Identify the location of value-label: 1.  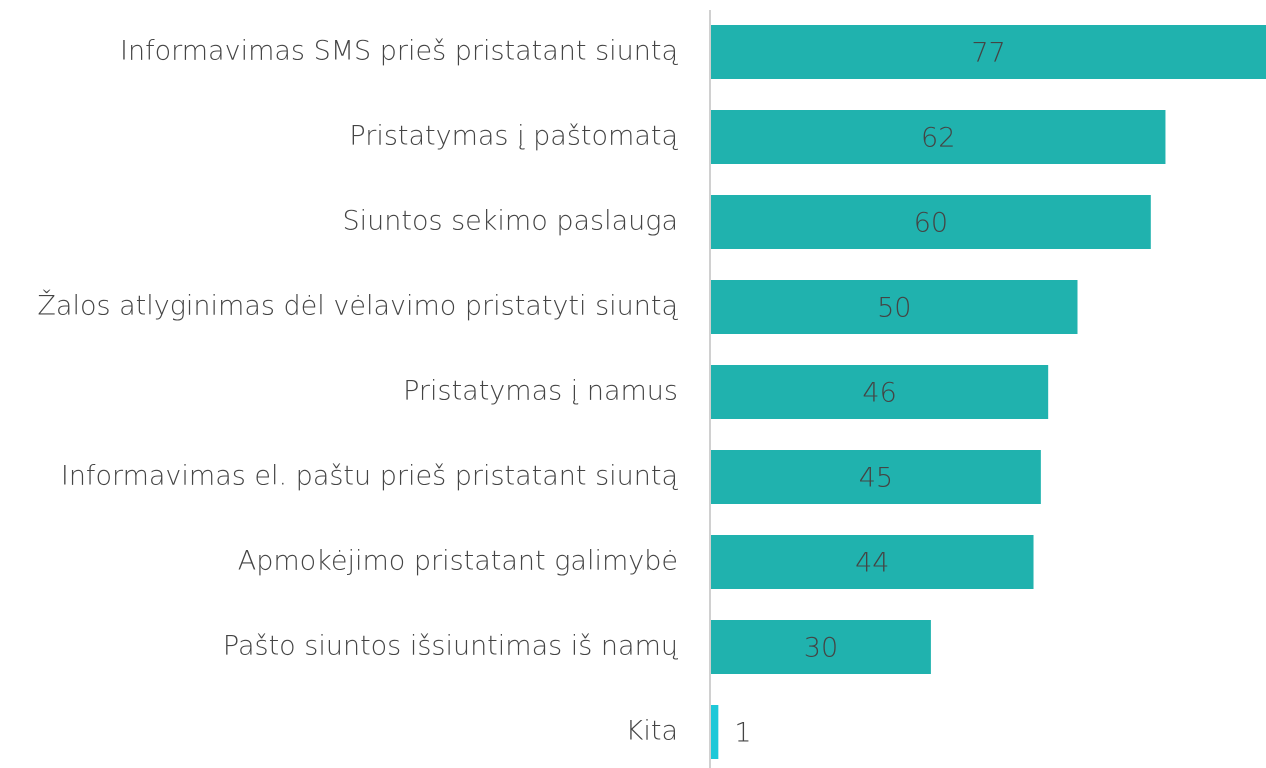
(742, 733).